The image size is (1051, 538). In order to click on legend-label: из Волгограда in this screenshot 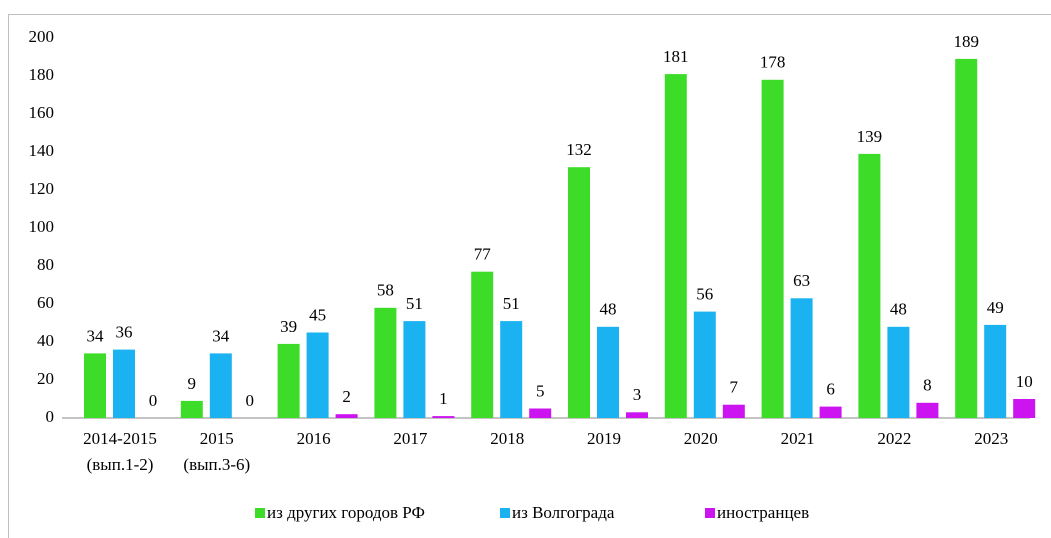, I will do `click(563, 512)`.